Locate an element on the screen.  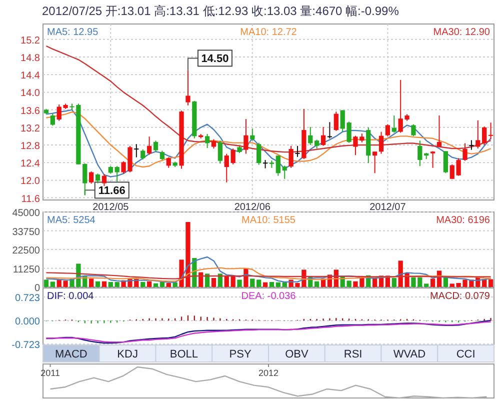
series-label: MACD: 0.079 is located at coordinates (460, 296).